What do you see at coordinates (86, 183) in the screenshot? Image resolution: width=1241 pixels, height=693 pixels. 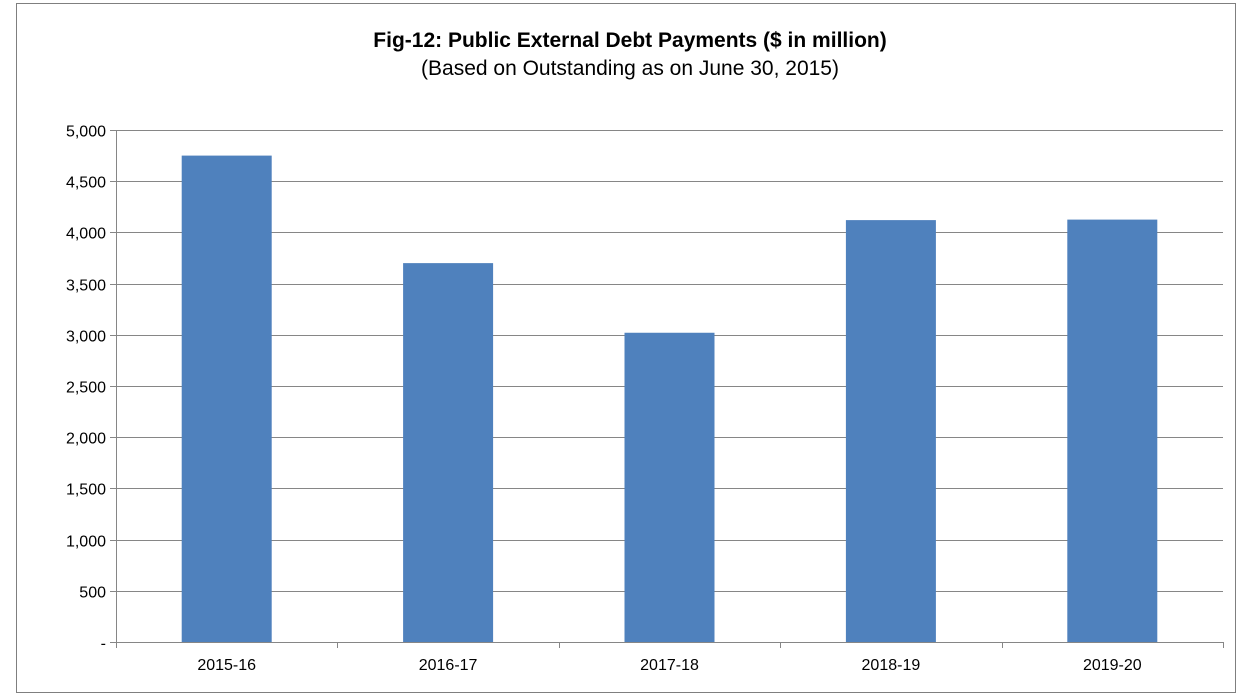 I see `y-axis-tick-label: 4,500` at bounding box center [86, 183].